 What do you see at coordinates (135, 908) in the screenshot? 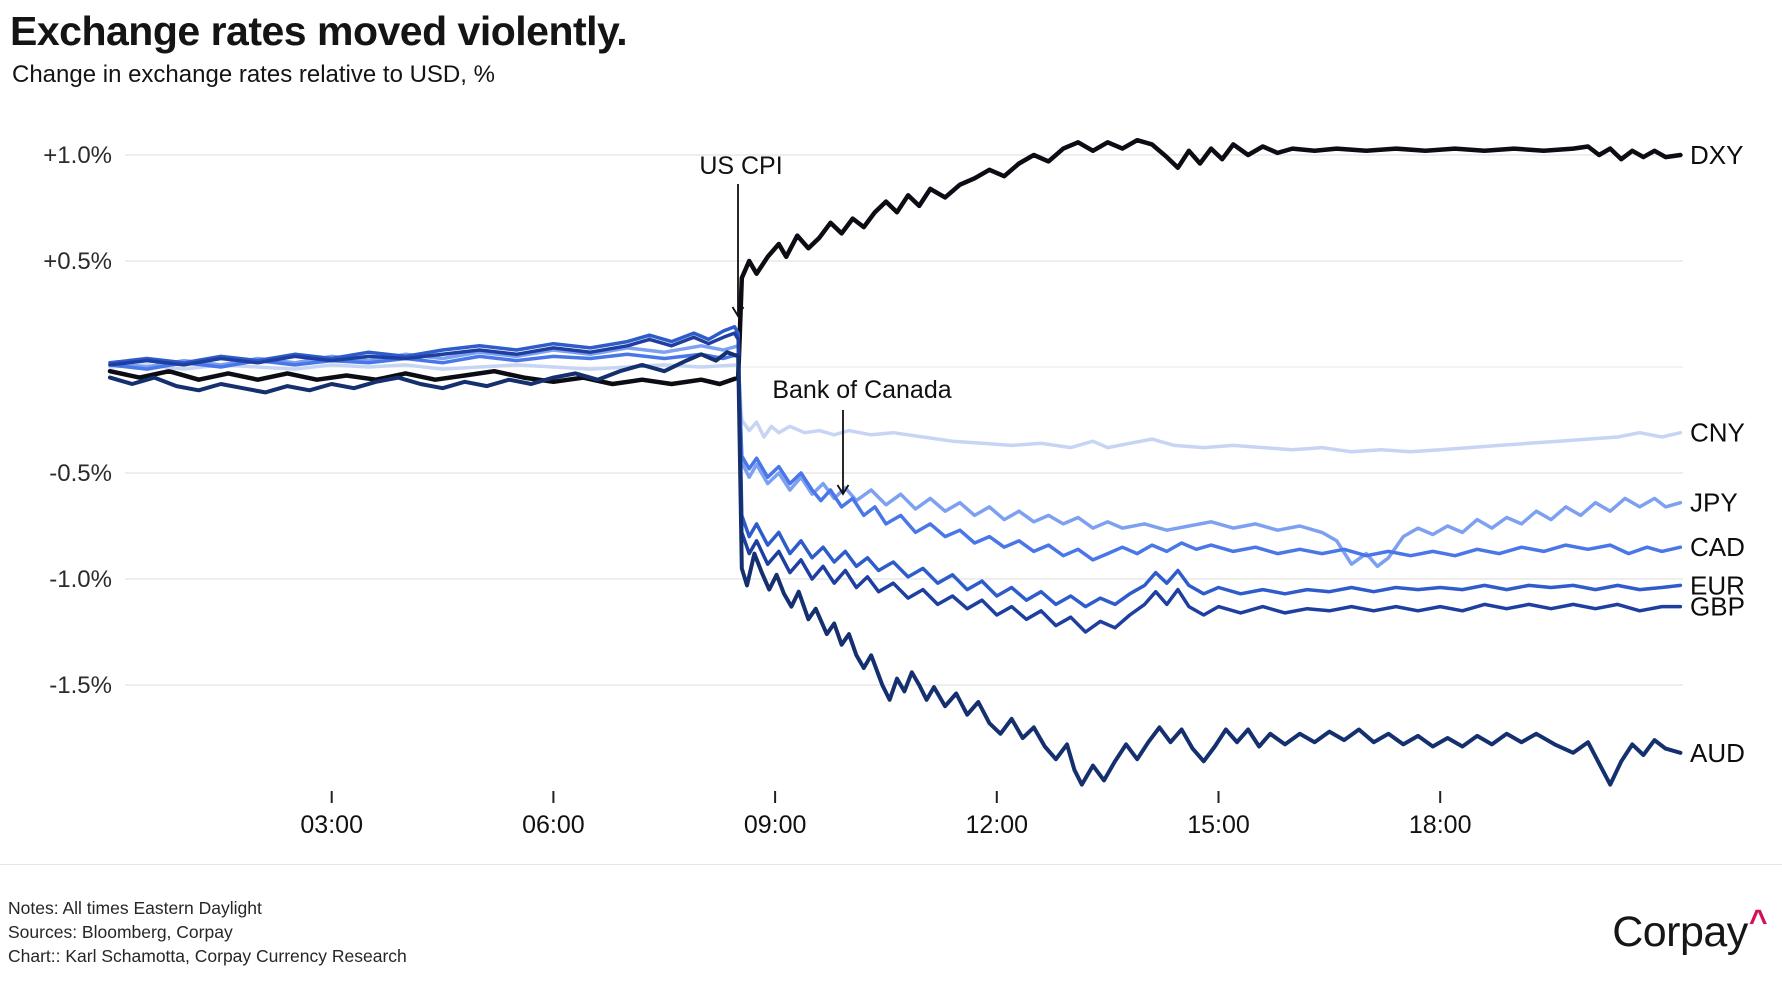
I see `footer-notes: Notes: All times Eastern Daylight` at bounding box center [135, 908].